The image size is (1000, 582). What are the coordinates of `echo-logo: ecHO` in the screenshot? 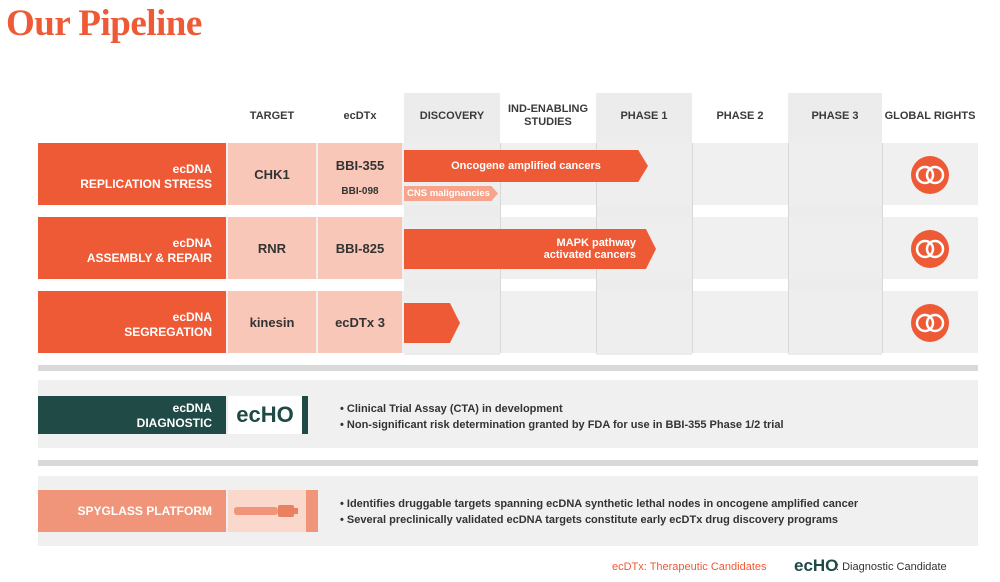 It's located at (265, 415).